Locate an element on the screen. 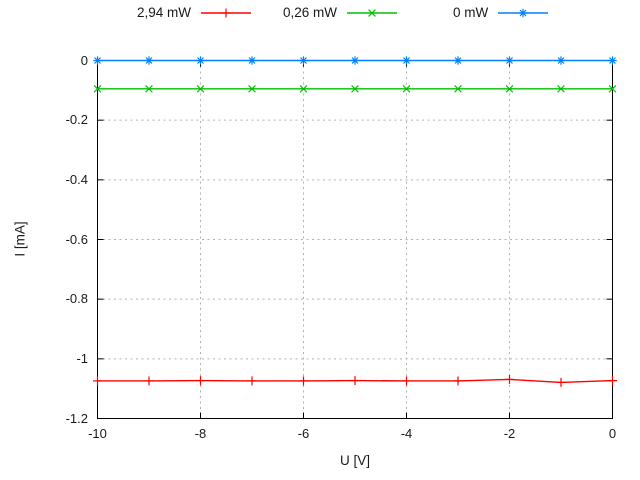 The height and width of the screenshot is (480, 640). legend-item-0.26mW: 0,26 mW is located at coordinates (340, 12).